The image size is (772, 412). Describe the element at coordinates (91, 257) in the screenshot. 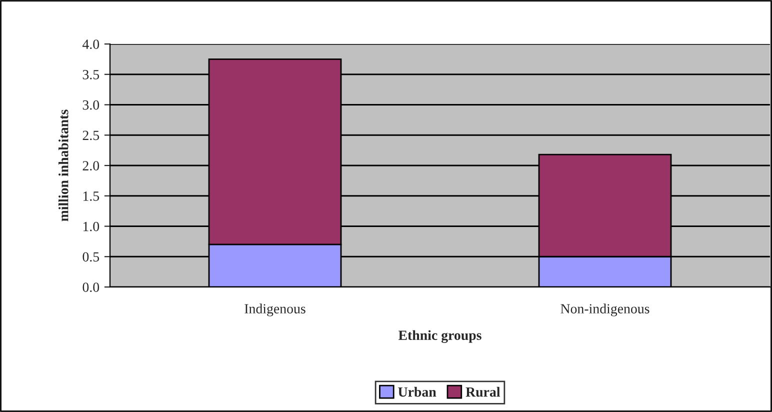

I see `y-tick-label: 0.5` at that location.